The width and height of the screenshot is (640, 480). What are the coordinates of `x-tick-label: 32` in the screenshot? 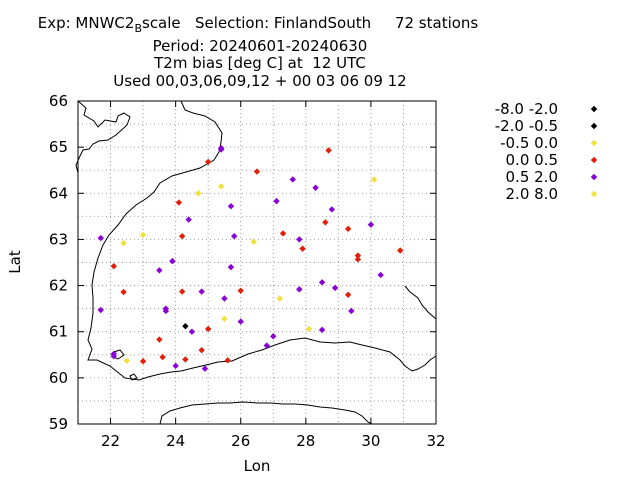 It's located at (435, 441).